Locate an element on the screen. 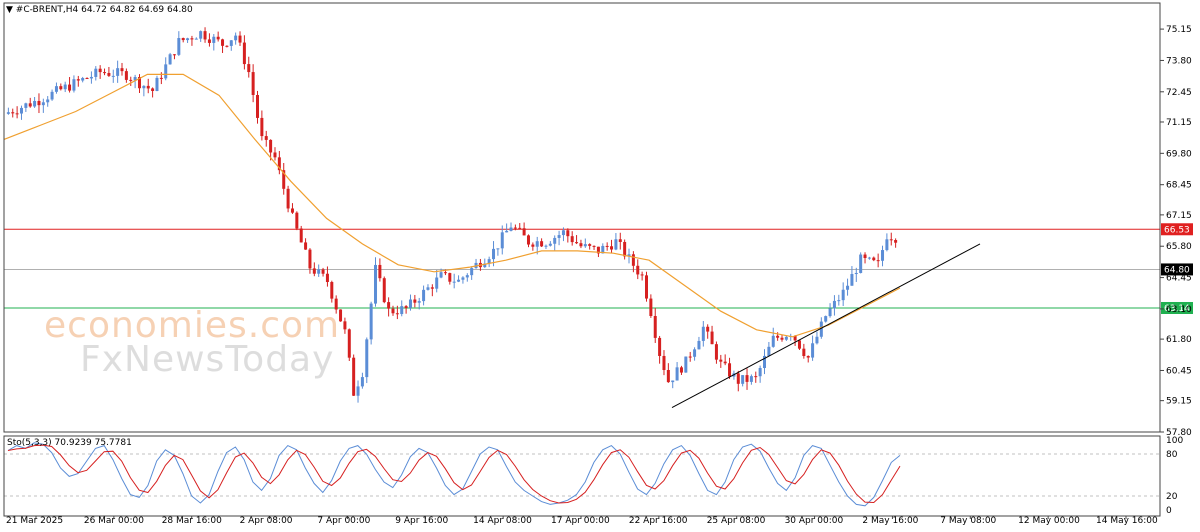  time-tick-label: 26 Mar 00:00 is located at coordinates (114, 521).